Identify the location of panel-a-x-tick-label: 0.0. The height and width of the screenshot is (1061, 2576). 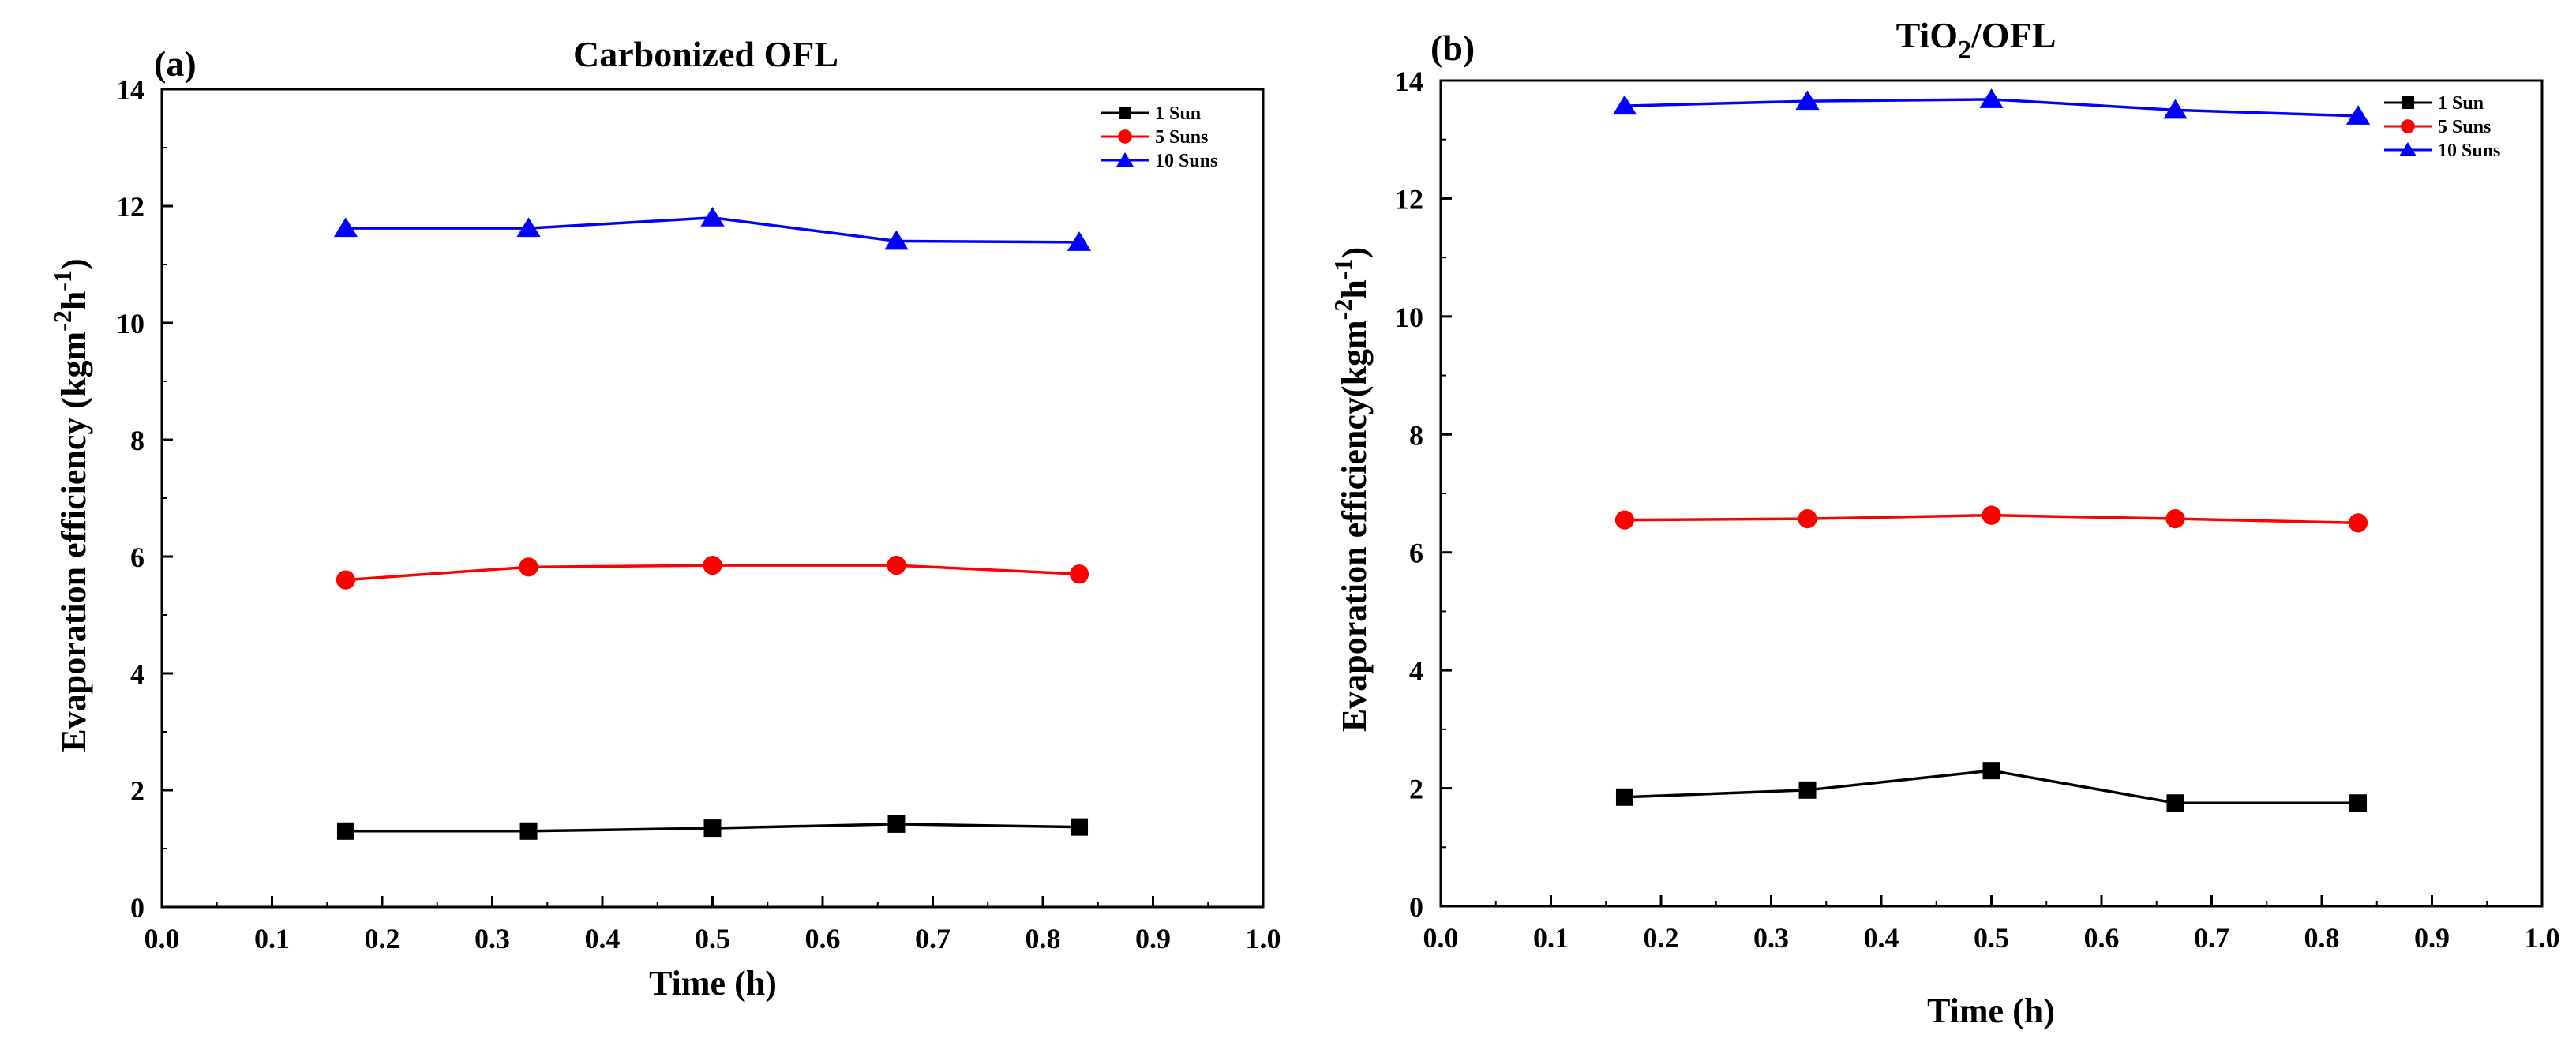
(162, 939).